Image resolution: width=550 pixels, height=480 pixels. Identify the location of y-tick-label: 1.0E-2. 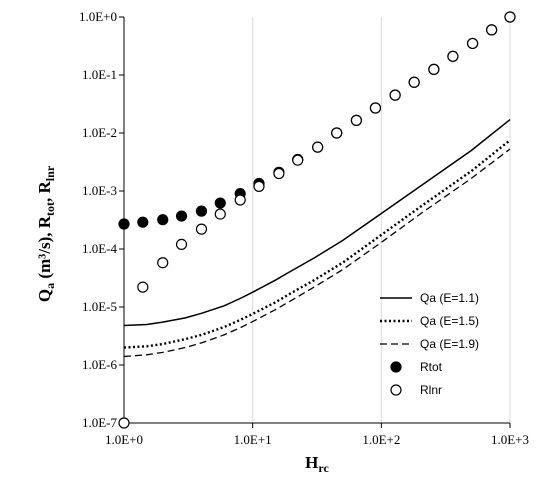
(99, 132).